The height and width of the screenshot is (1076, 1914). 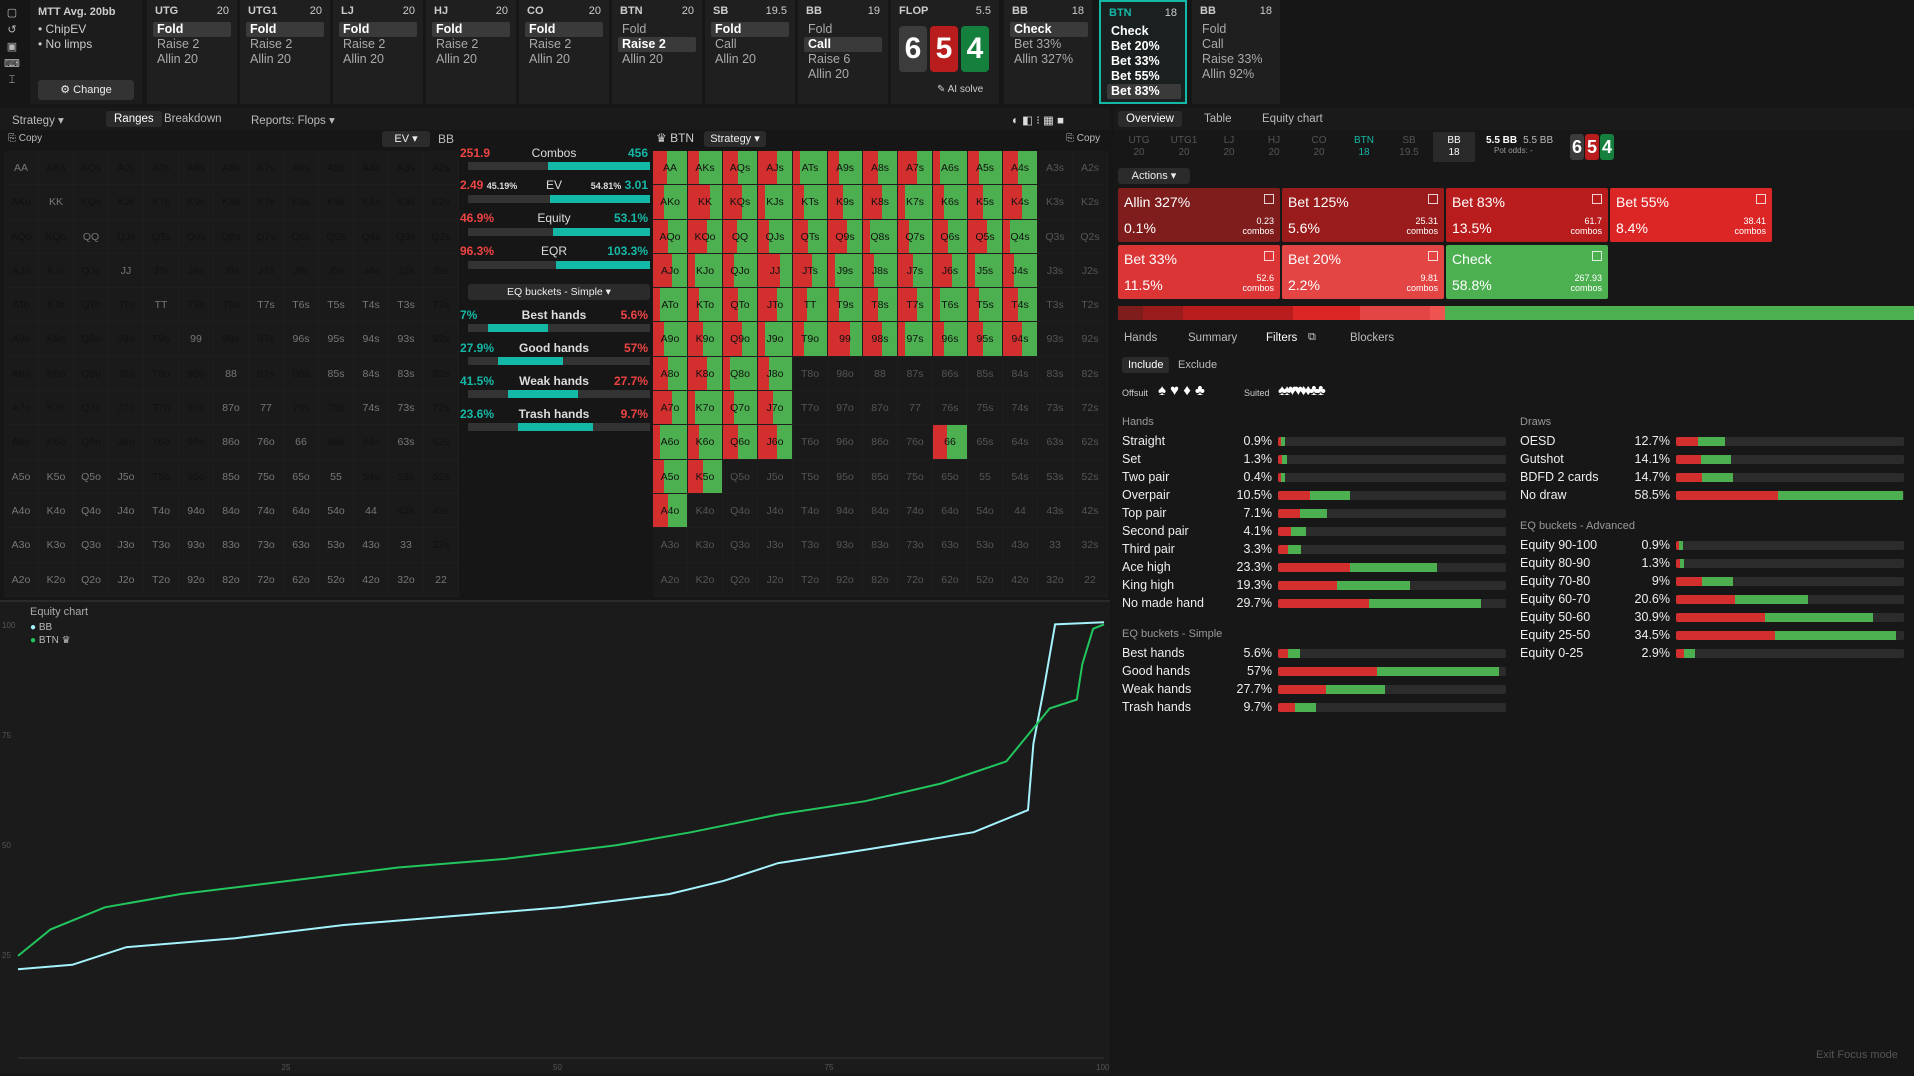 What do you see at coordinates (471, 29) in the screenshot?
I see `action-option: Fold` at bounding box center [471, 29].